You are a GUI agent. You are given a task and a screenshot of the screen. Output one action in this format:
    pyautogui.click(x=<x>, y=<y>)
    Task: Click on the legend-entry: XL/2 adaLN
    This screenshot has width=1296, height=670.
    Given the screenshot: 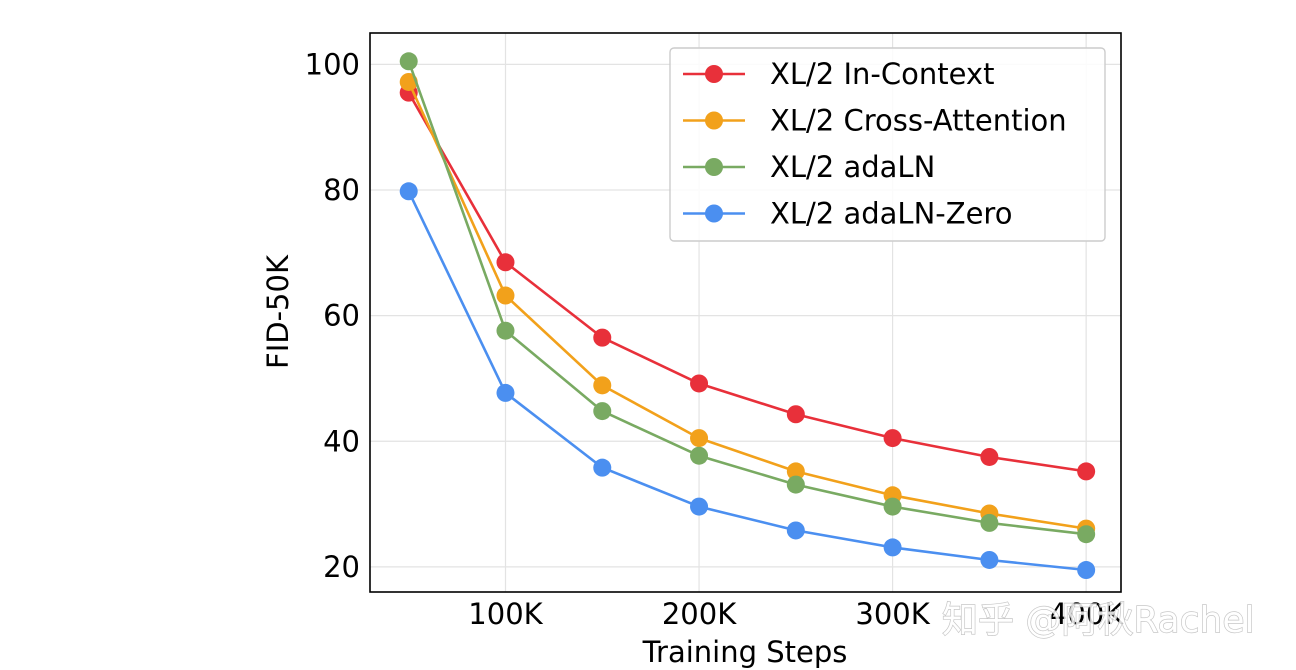 What is the action you would take?
    pyautogui.click(x=809, y=167)
    